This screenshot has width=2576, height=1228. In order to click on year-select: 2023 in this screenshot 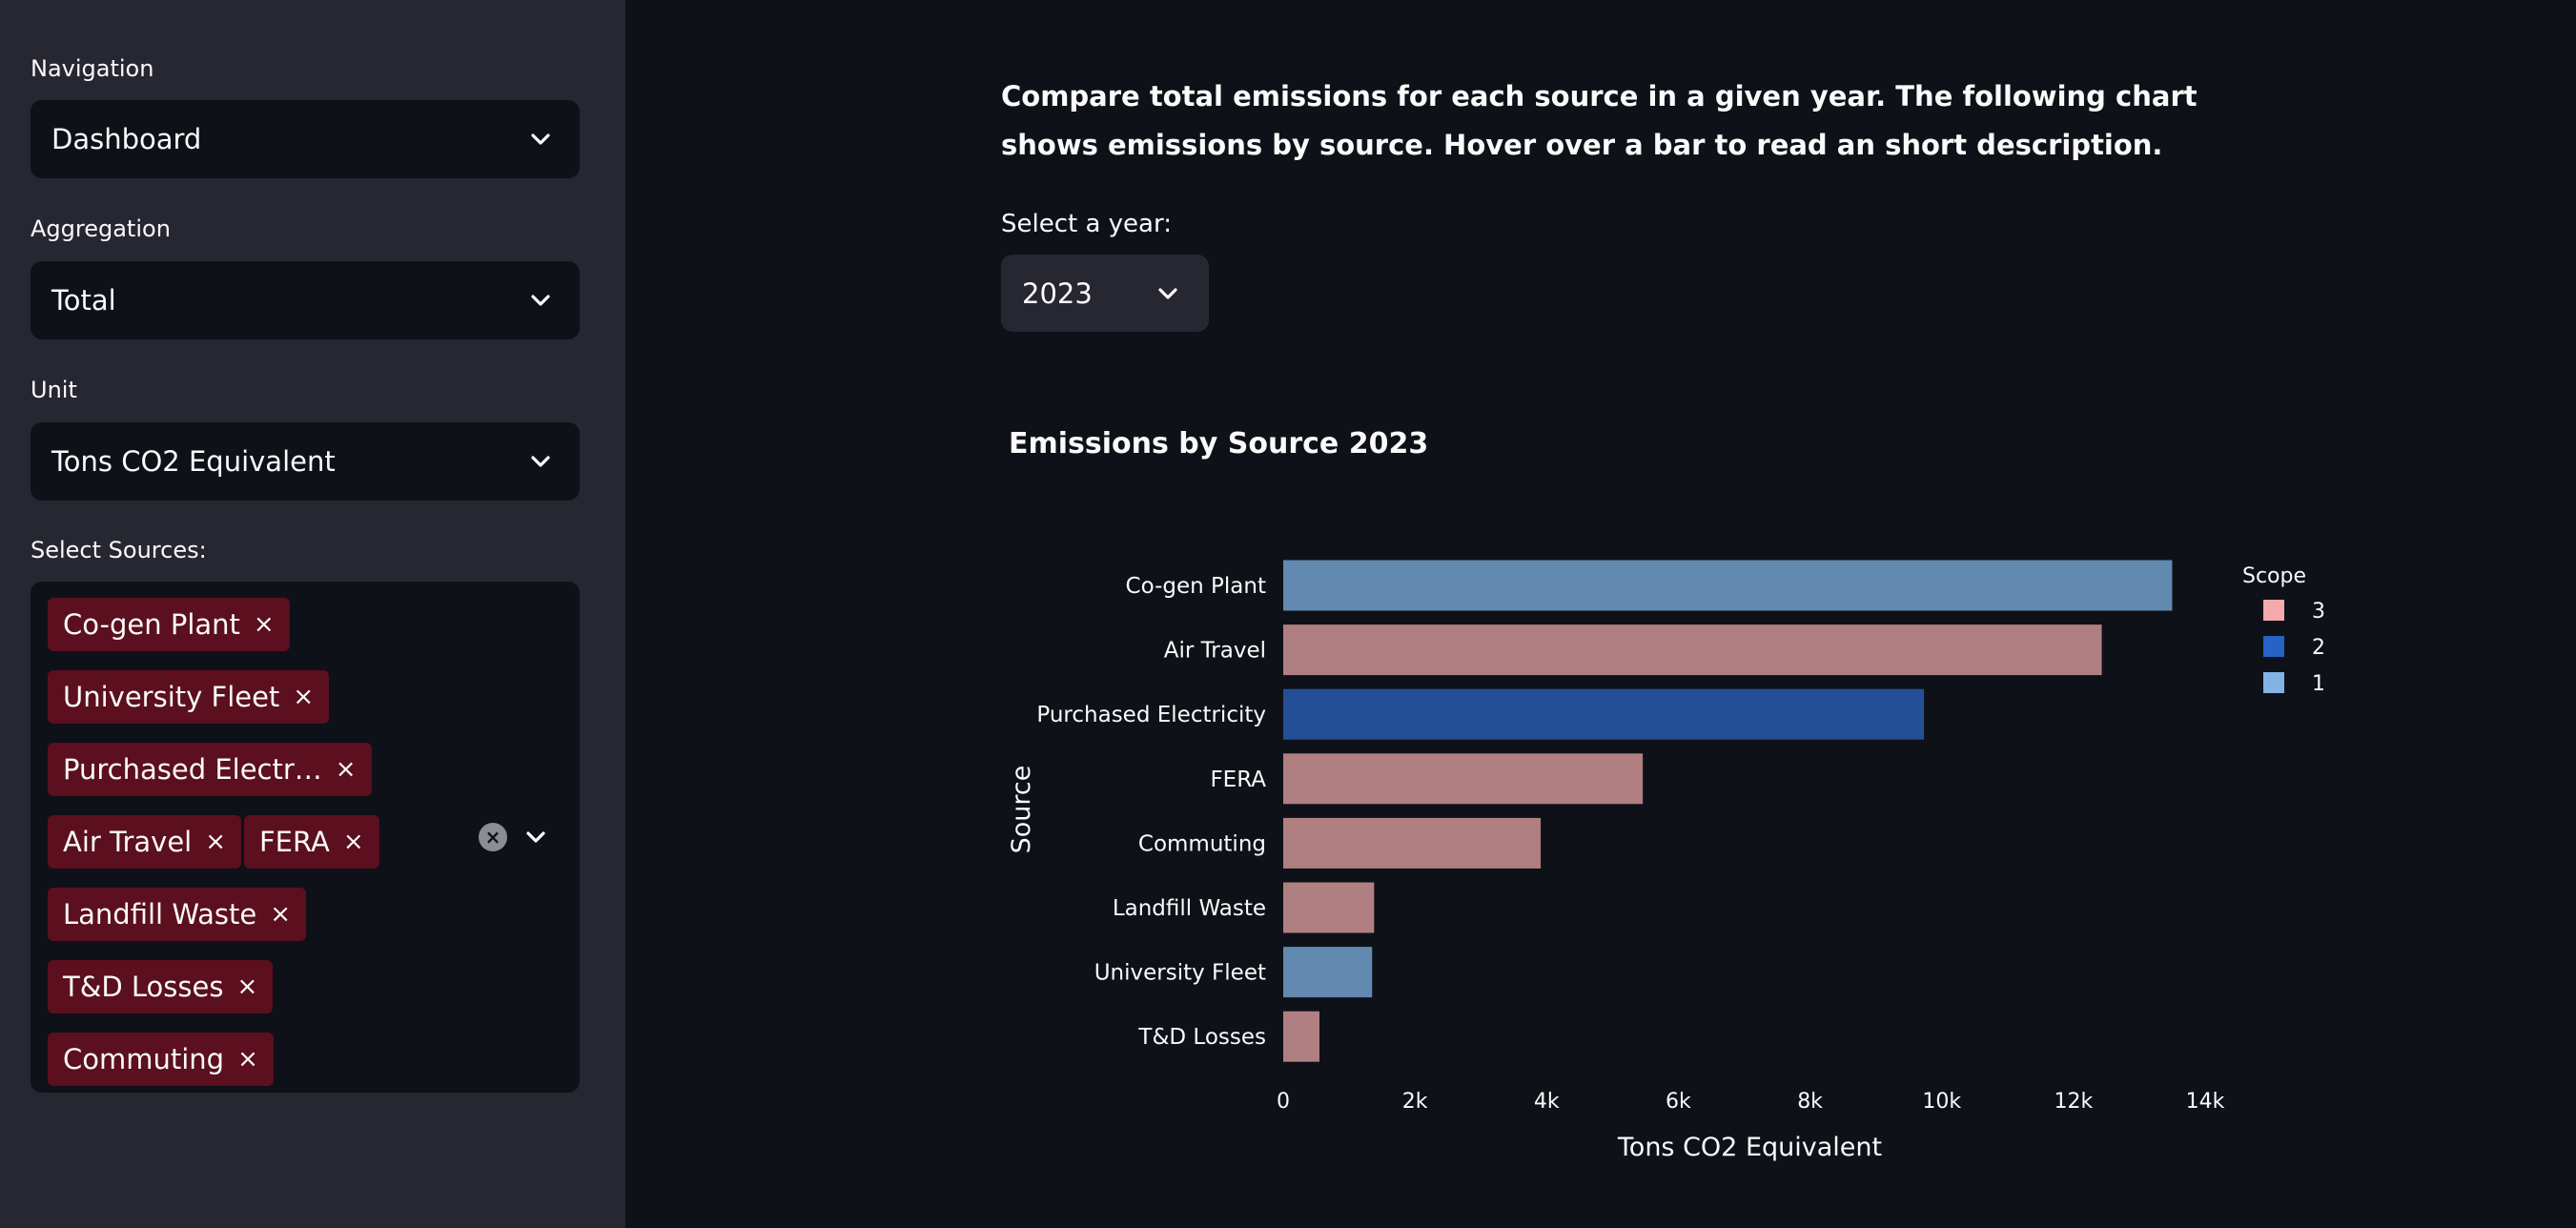, I will do `click(1105, 293)`.